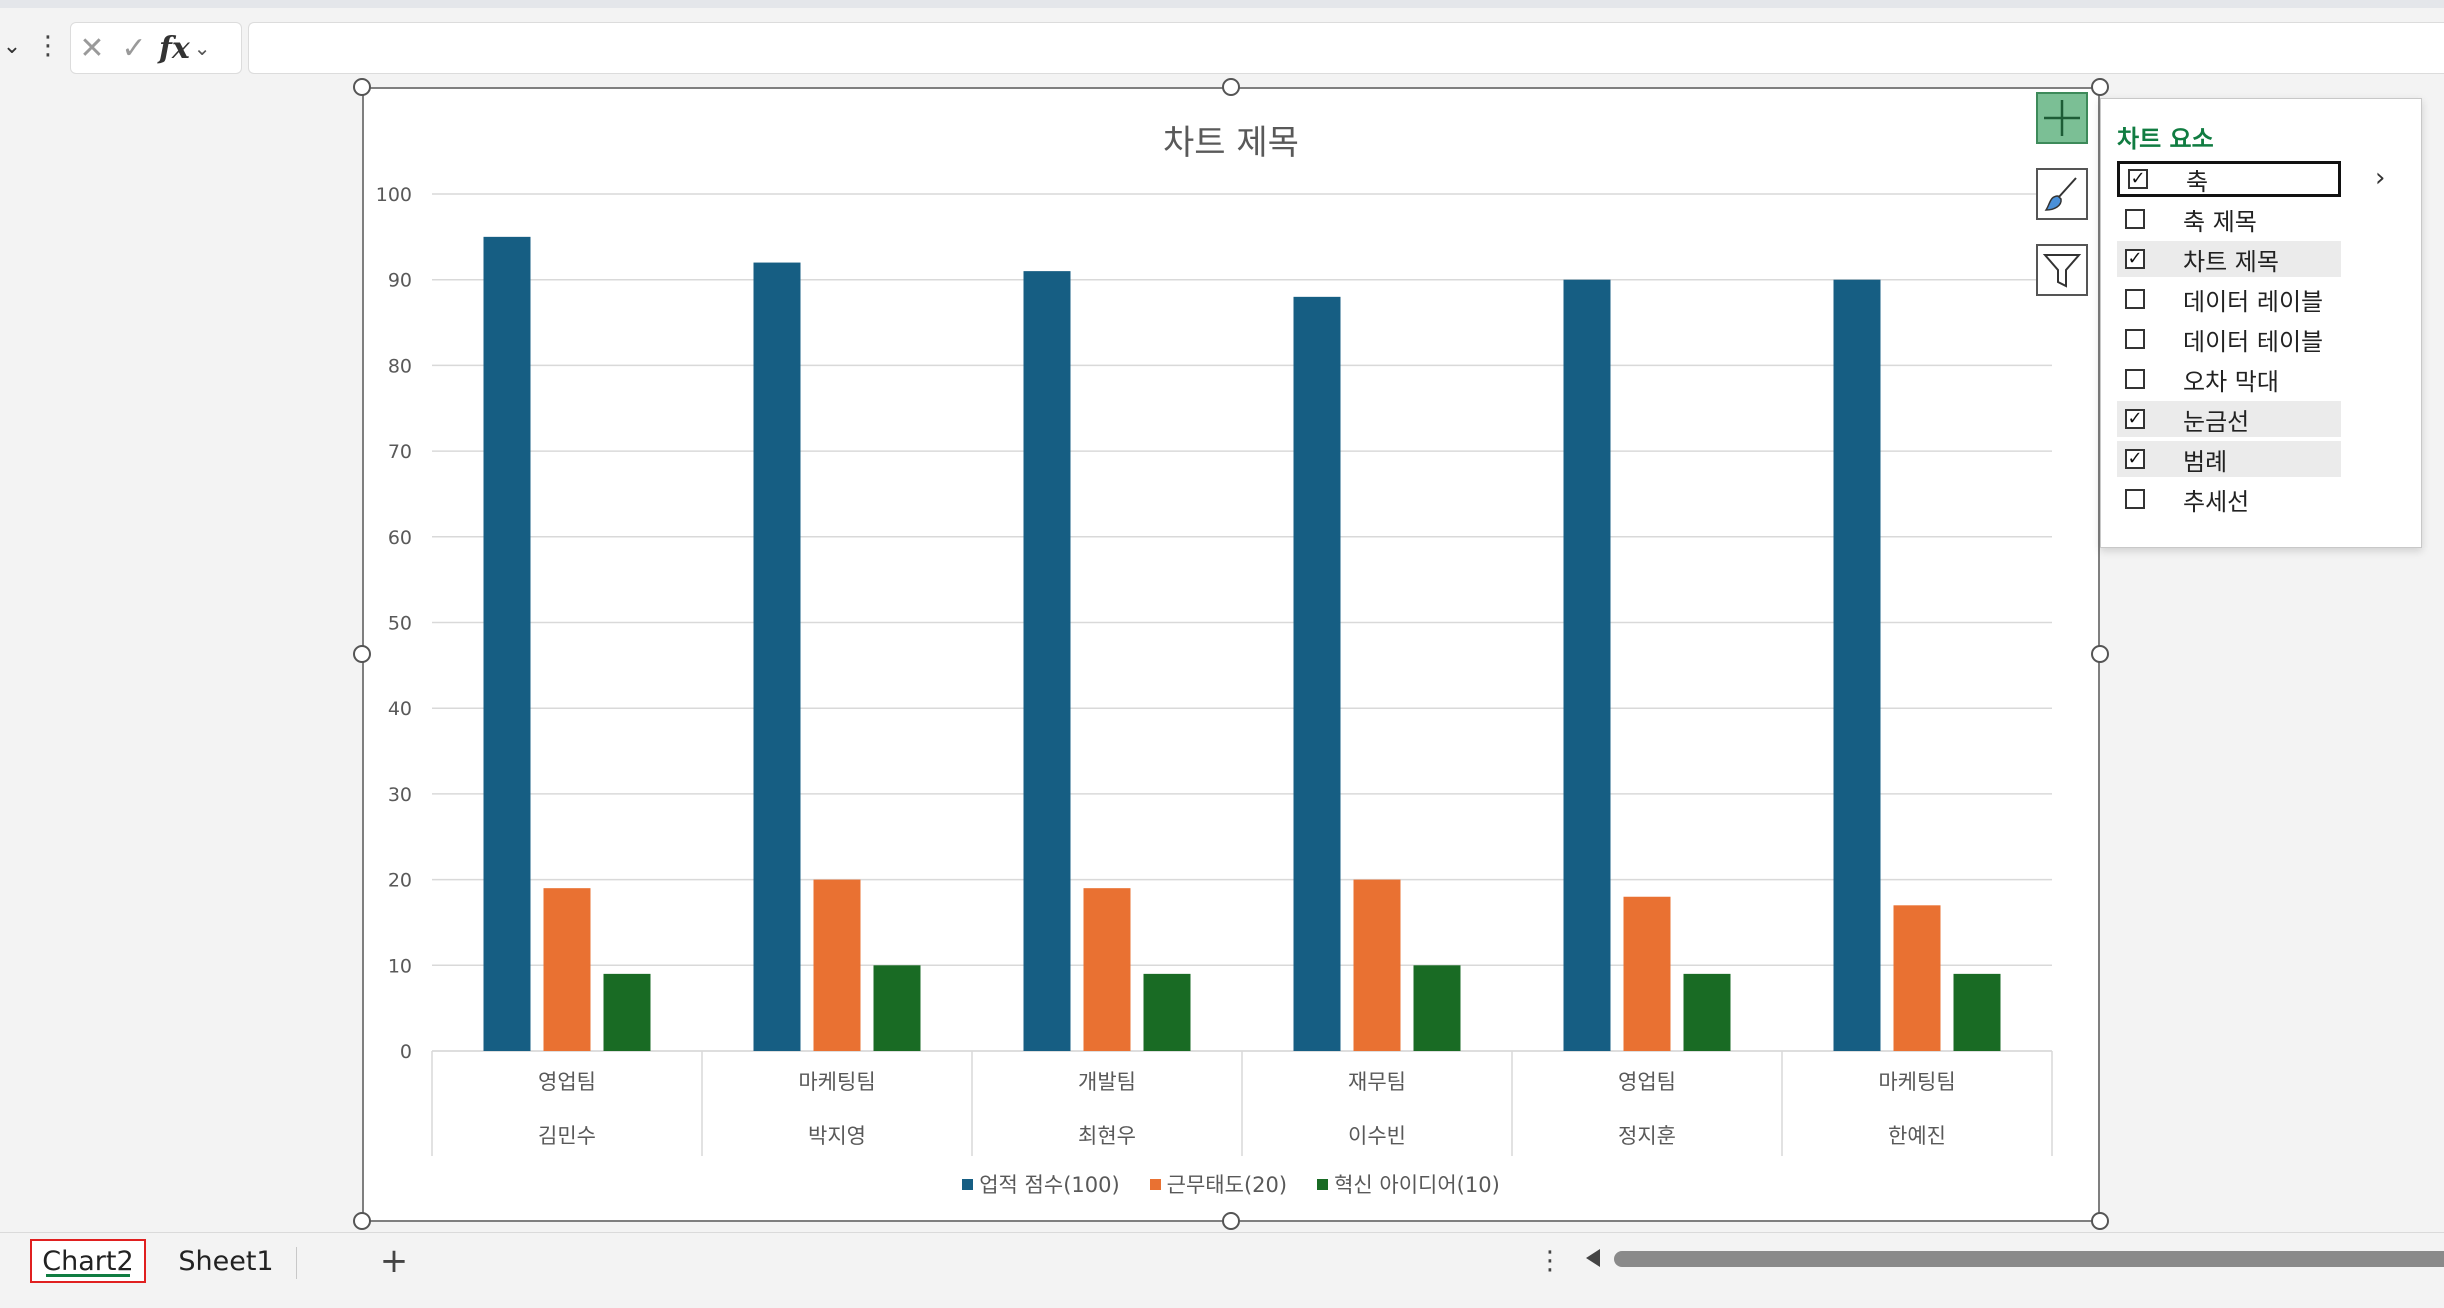  What do you see at coordinates (2100, 87) in the screenshot?
I see `resize-handle-top-right` at bounding box center [2100, 87].